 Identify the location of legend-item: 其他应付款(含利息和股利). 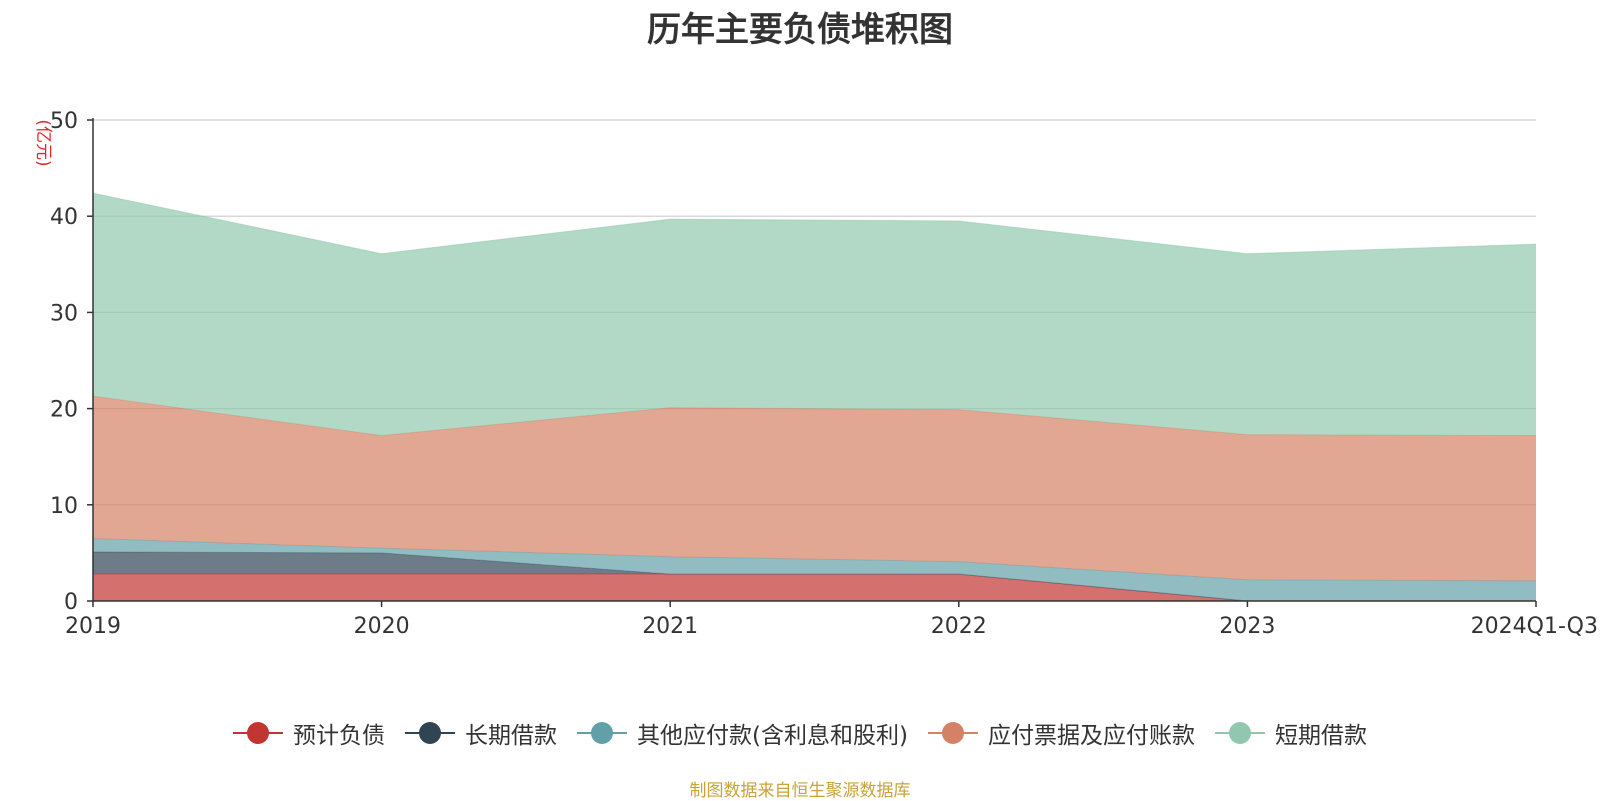
(742, 733).